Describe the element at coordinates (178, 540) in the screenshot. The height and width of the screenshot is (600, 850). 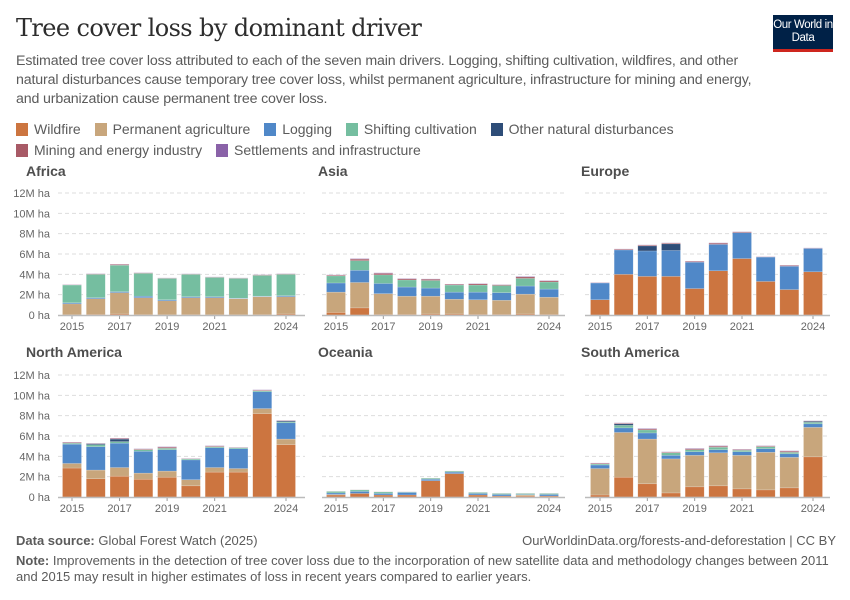
I see `source-link: Global Forest Watch (2025)` at that location.